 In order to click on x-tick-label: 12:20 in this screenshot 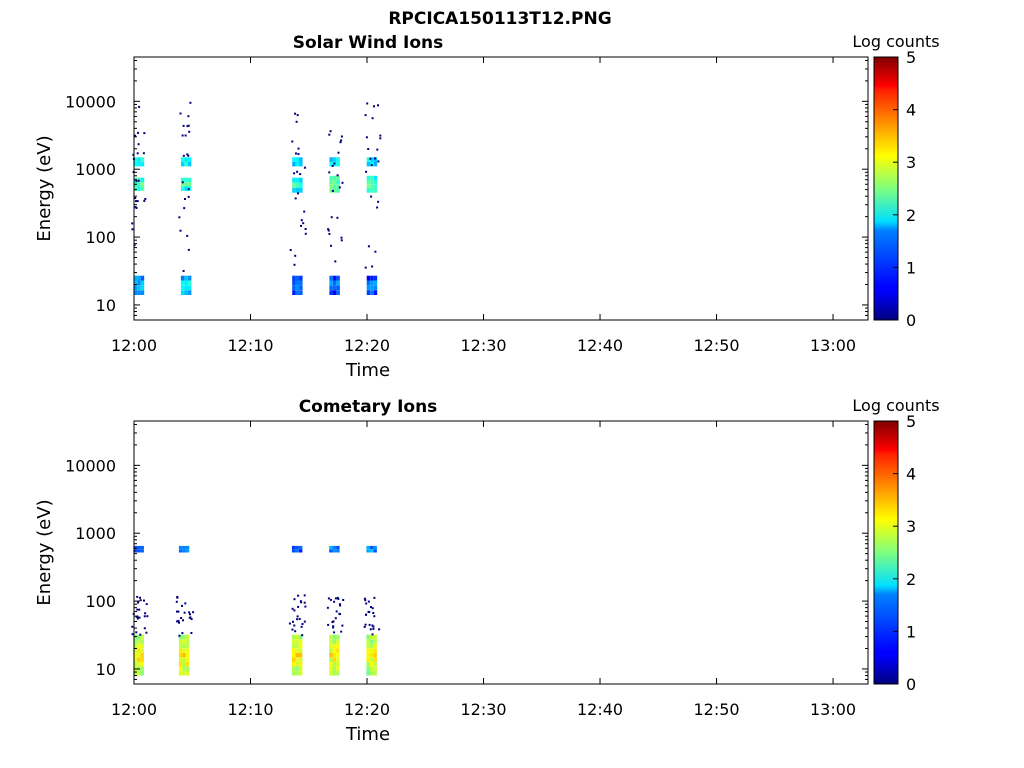, I will do `click(367, 709)`.